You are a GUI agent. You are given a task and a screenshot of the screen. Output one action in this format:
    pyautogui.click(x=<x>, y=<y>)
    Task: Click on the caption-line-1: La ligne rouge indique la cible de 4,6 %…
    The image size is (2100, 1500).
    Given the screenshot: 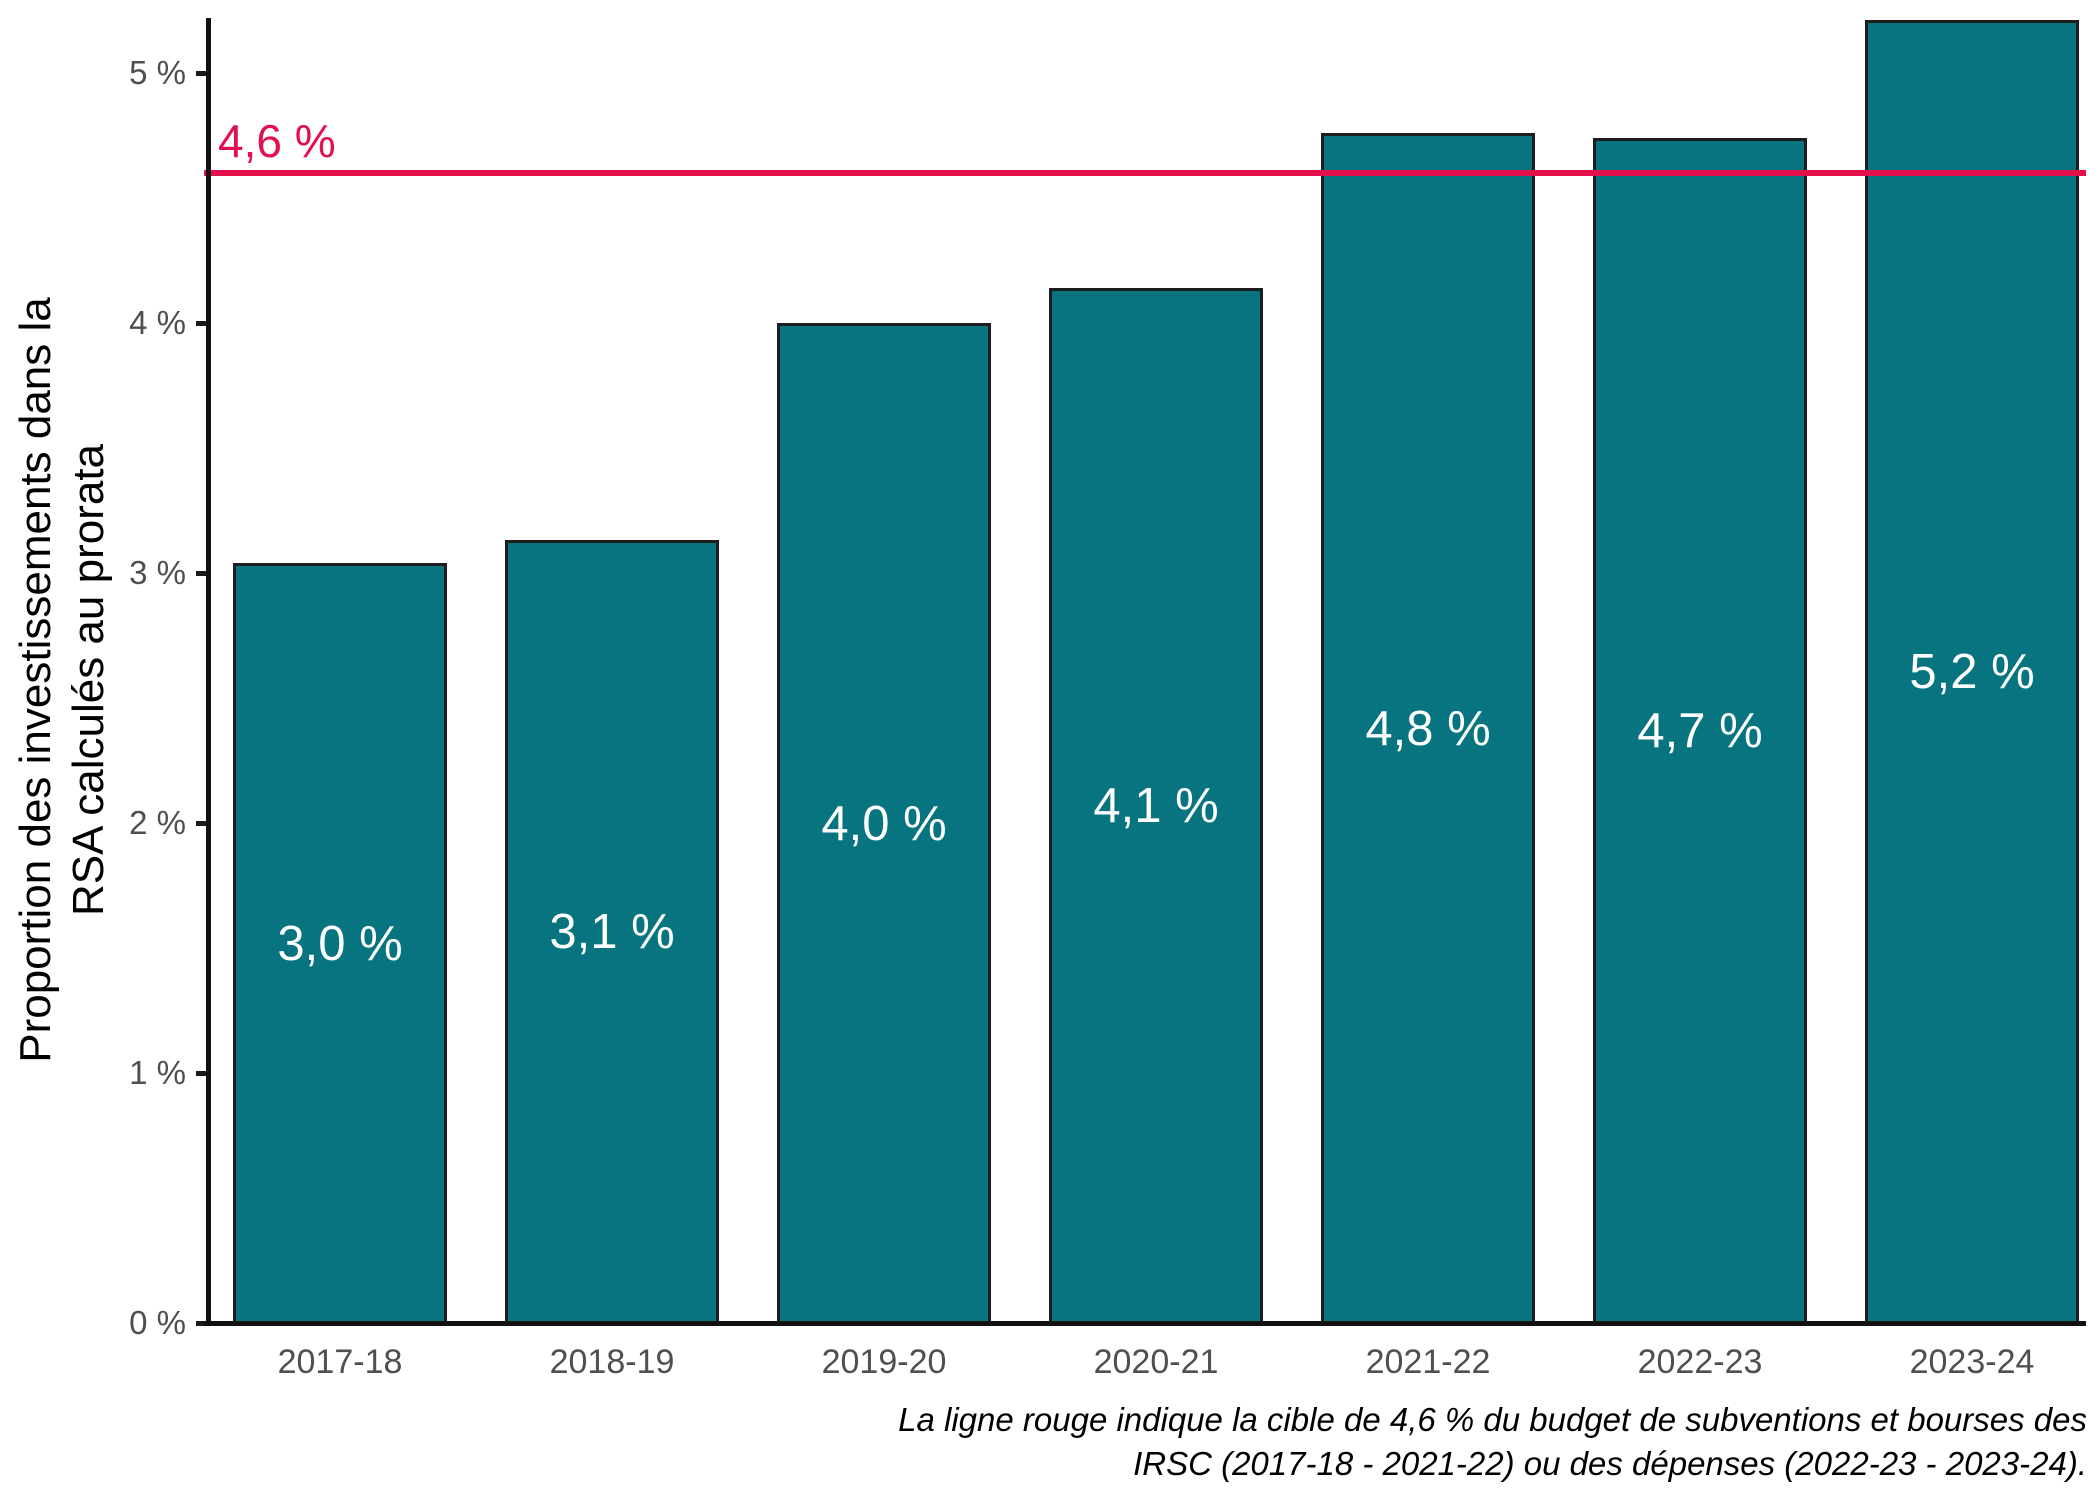 What is the action you would take?
    pyautogui.click(x=1492, y=1419)
    